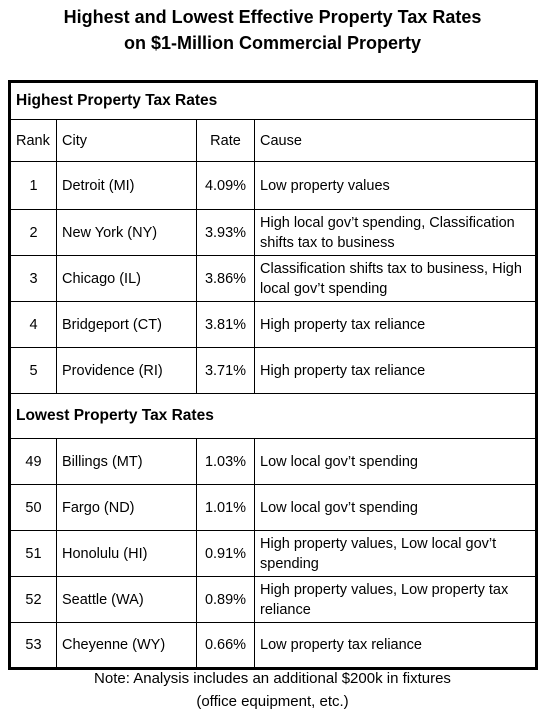 The image size is (545, 720). What do you see at coordinates (126, 140) in the screenshot?
I see `column-header: City` at bounding box center [126, 140].